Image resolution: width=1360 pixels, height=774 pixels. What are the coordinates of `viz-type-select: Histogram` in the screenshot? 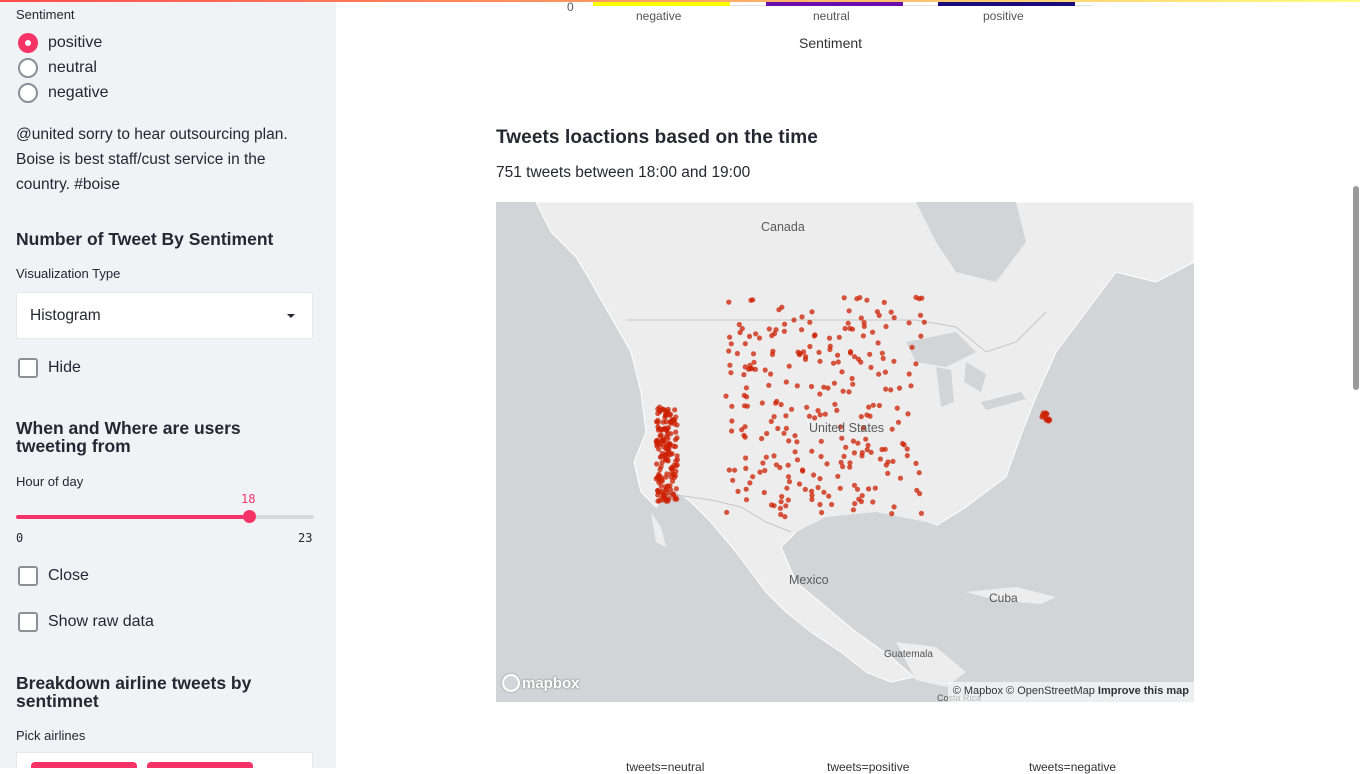 It's located at (164, 315).